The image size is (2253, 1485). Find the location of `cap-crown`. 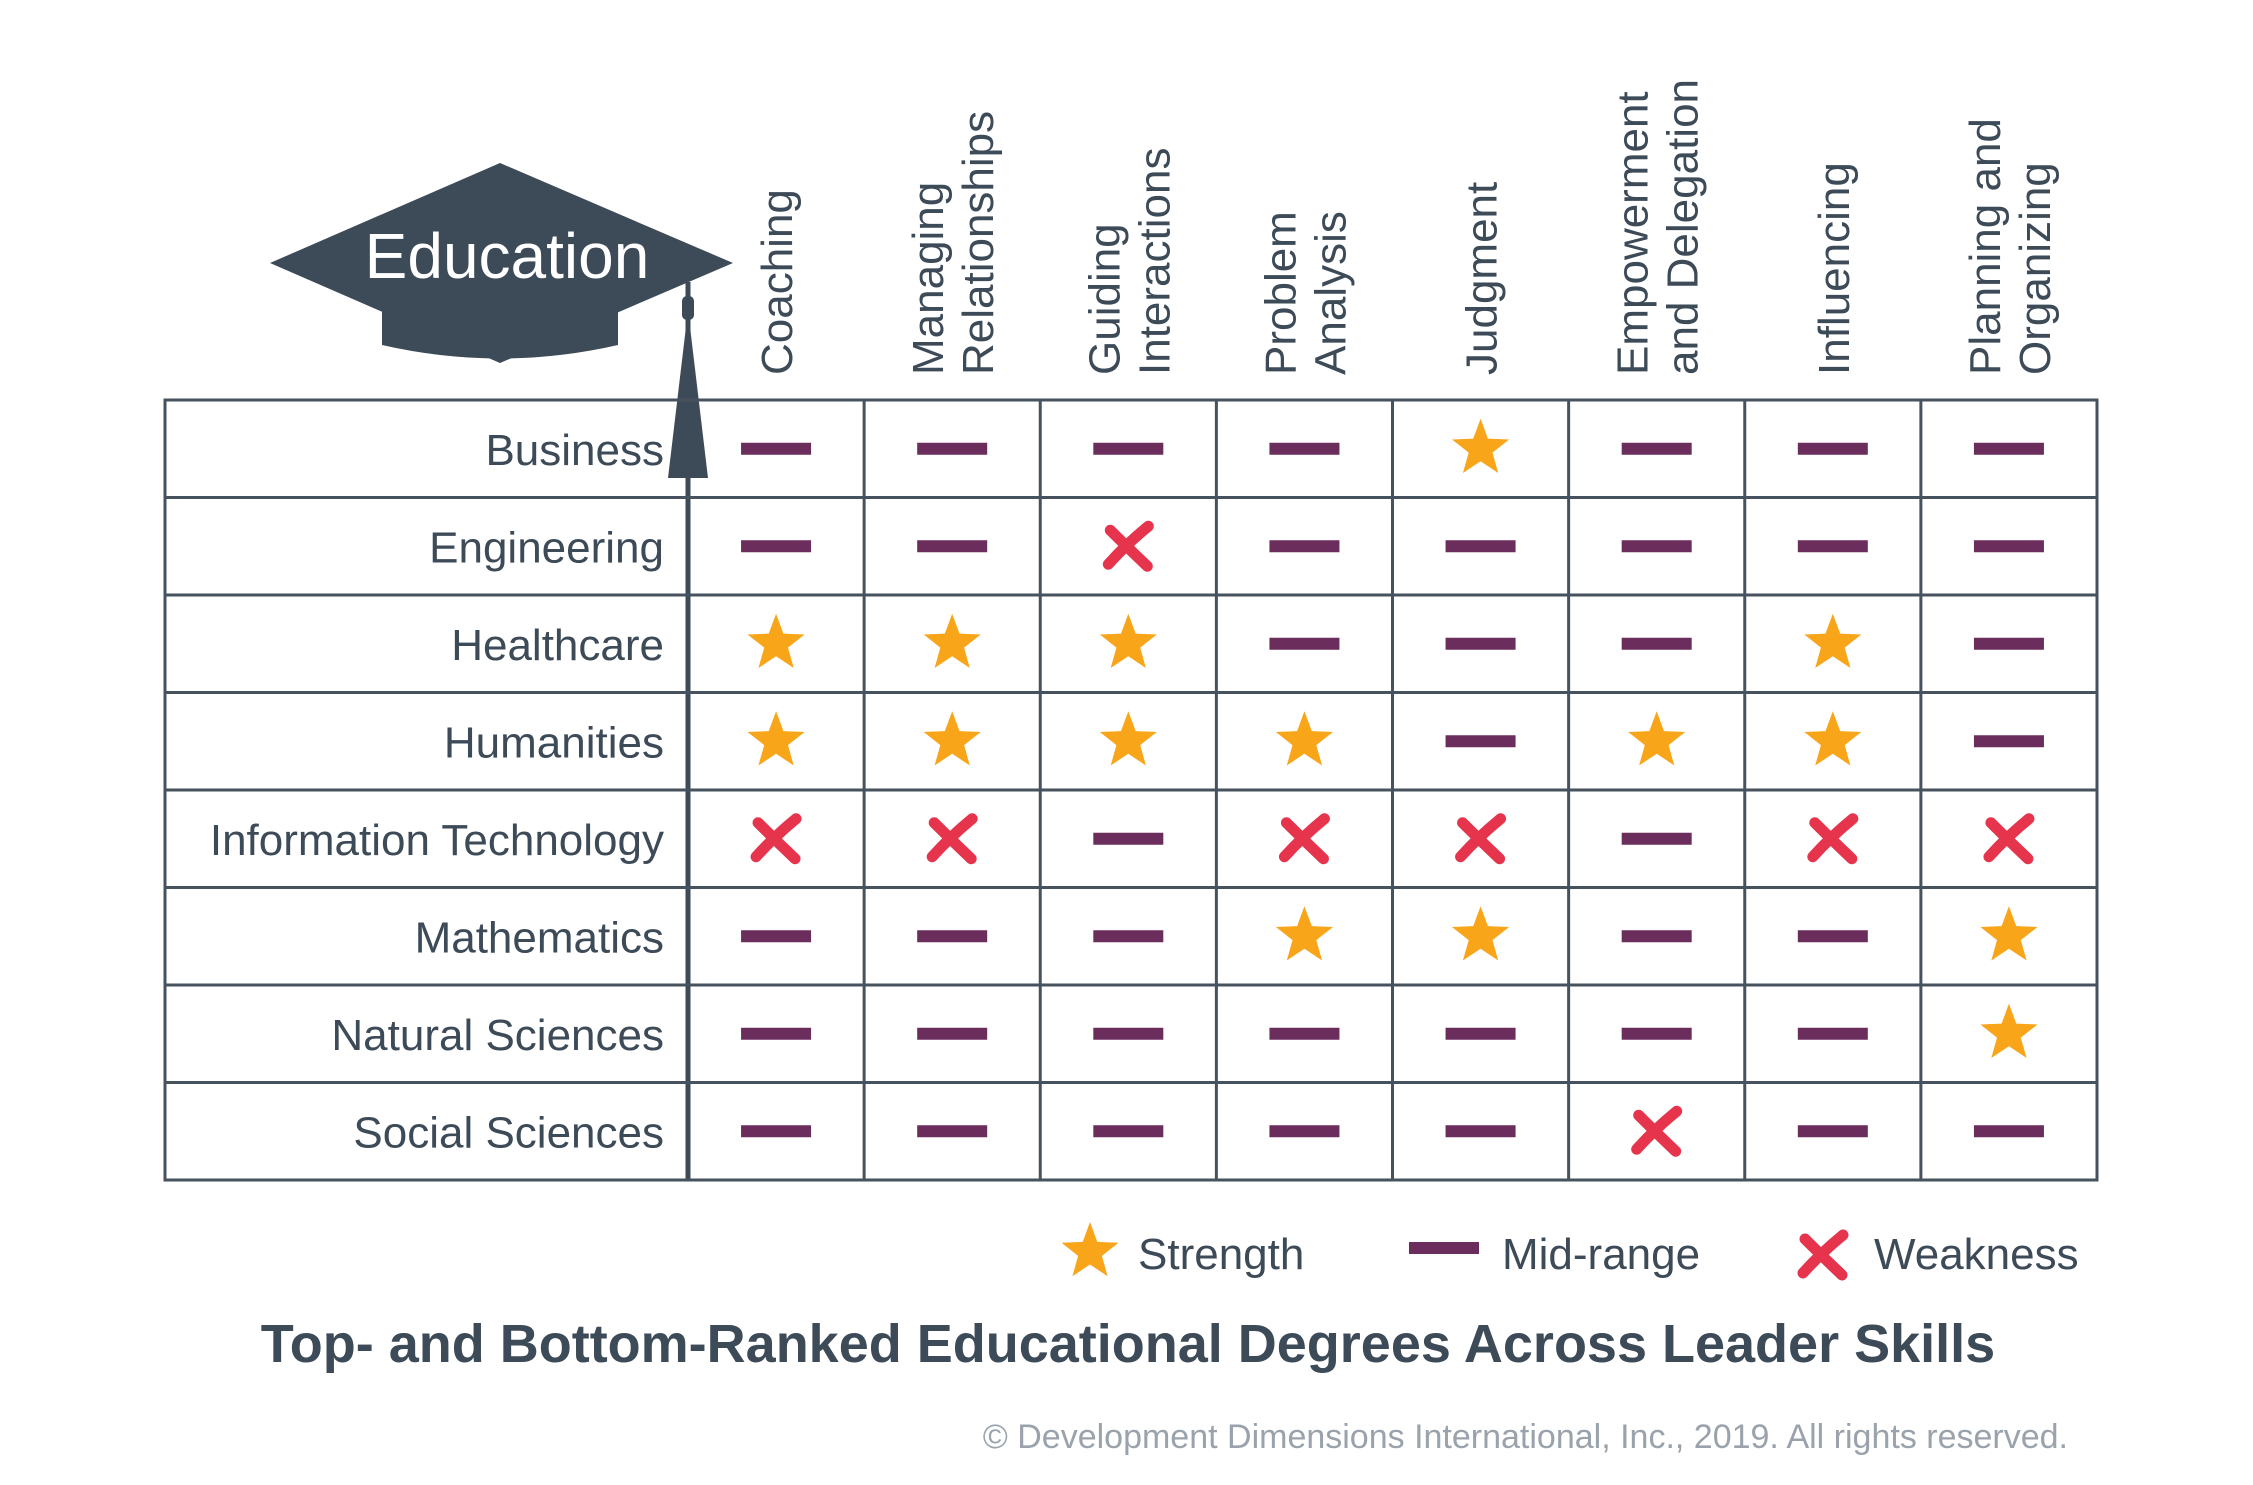

cap-crown is located at coordinates (500, 334).